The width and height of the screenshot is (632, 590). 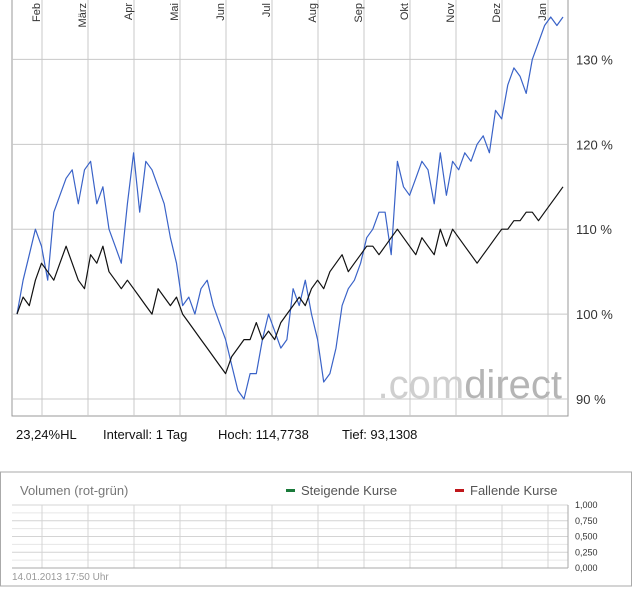 What do you see at coordinates (175, 12) in the screenshot?
I see `x-tick-label: Mai` at bounding box center [175, 12].